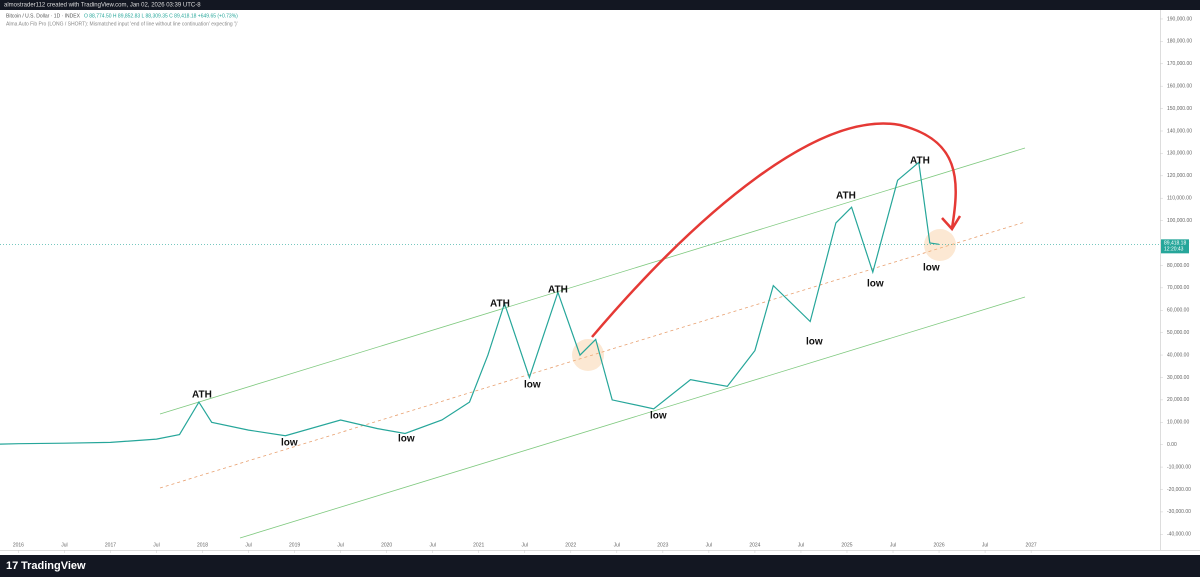 This screenshot has height=577, width=1200. What do you see at coordinates (386, 545) in the screenshot?
I see `x-tick-label: 2020` at bounding box center [386, 545].